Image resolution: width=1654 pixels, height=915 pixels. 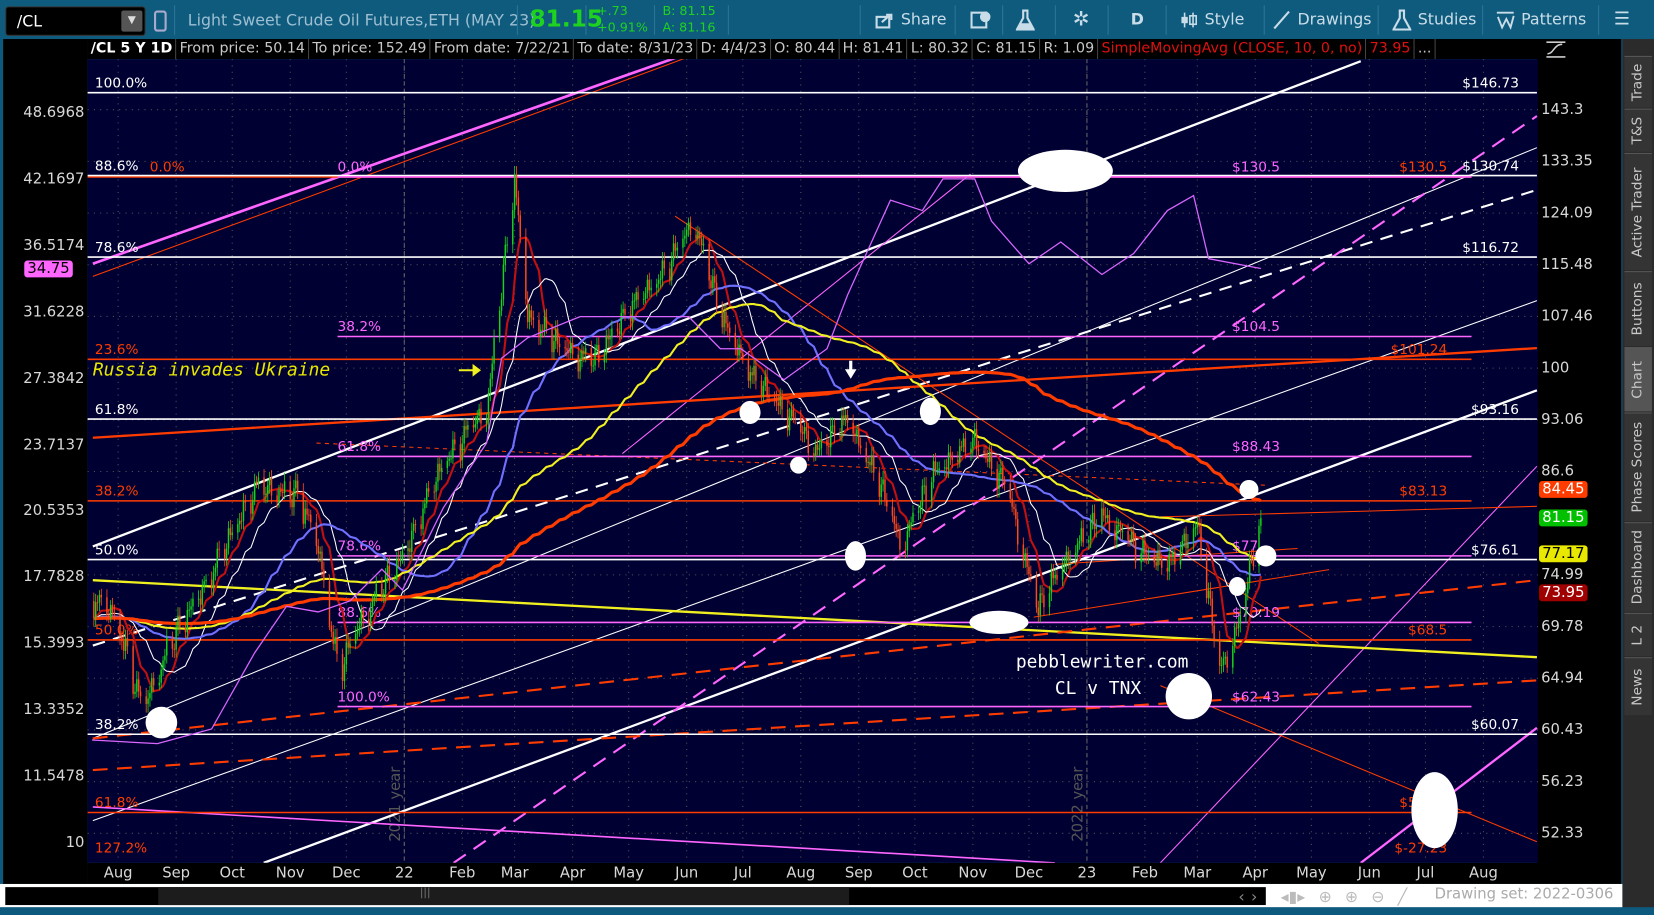 What do you see at coordinates (360, 447) in the screenshot?
I see `fib-pink-pct-label: 61.8%` at bounding box center [360, 447].